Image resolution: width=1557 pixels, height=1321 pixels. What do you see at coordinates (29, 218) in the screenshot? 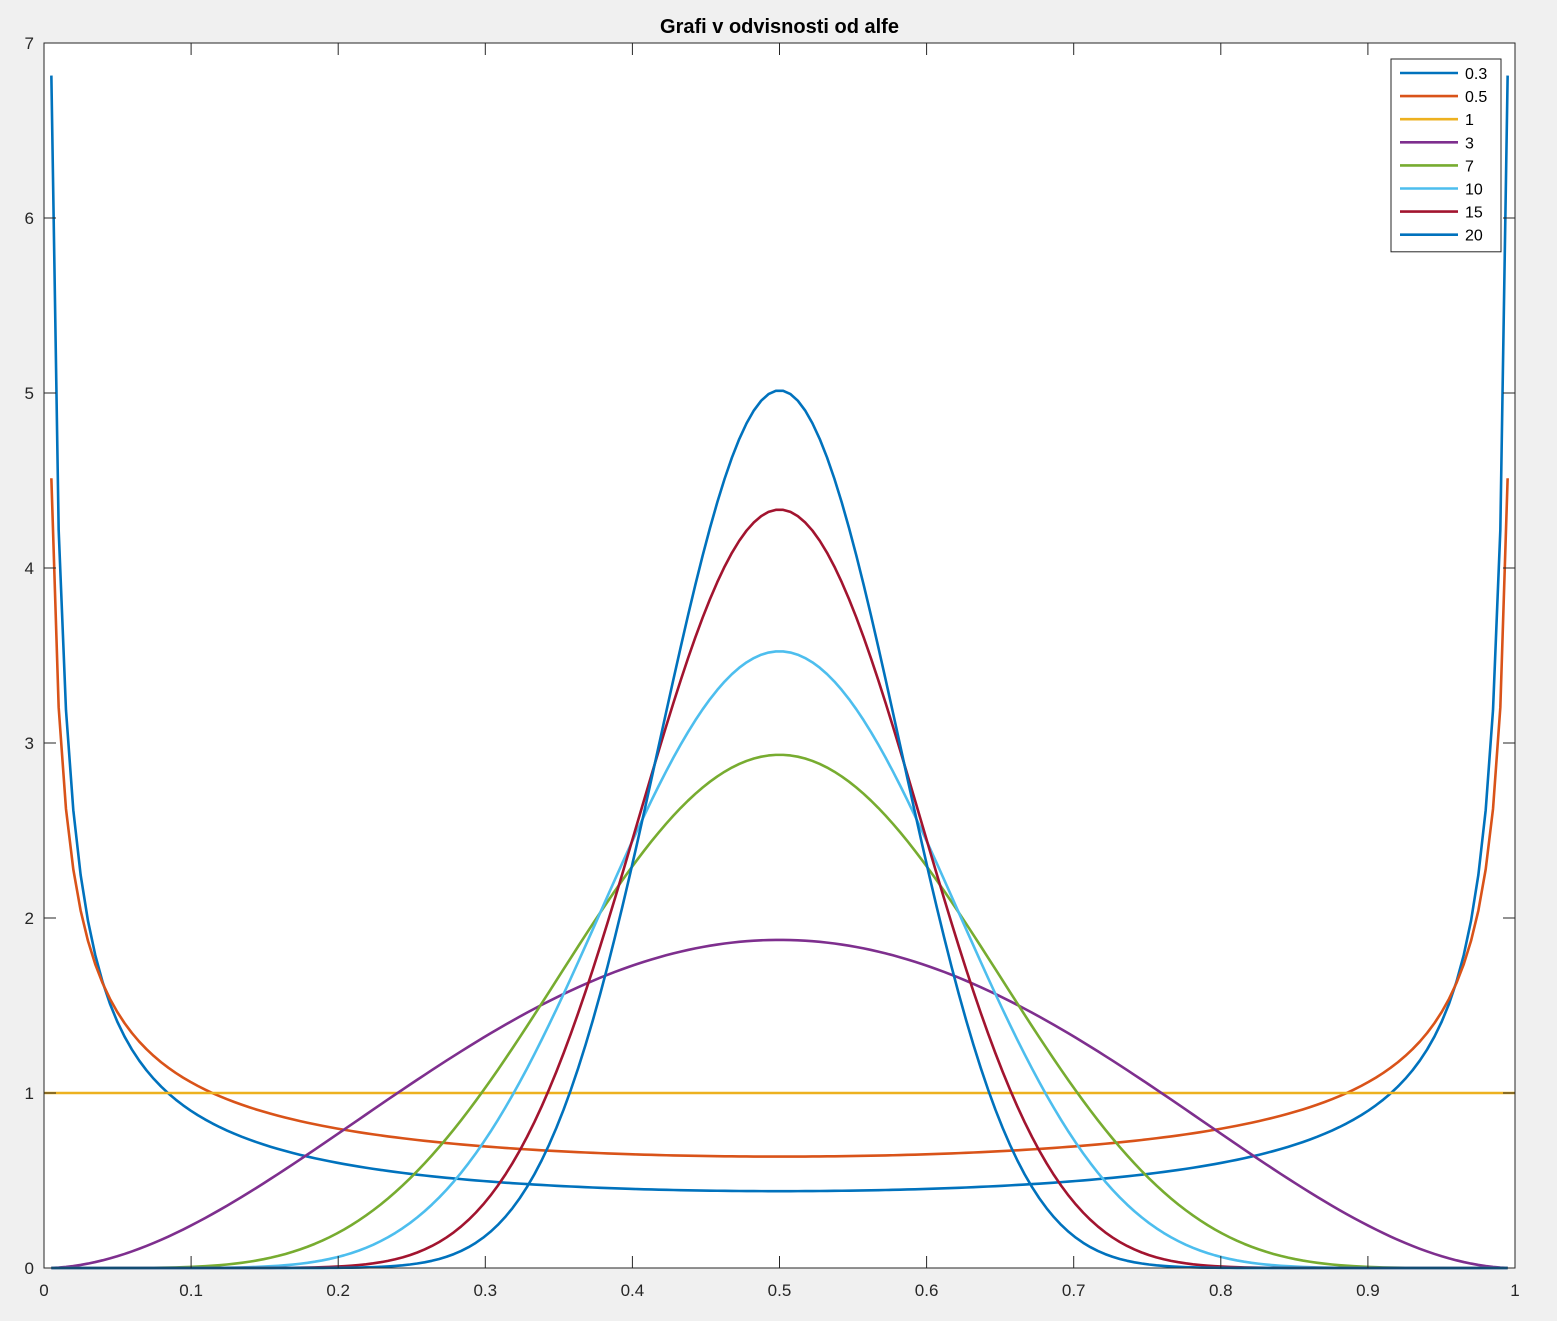
I see `y-tick-label: 6` at bounding box center [29, 218].